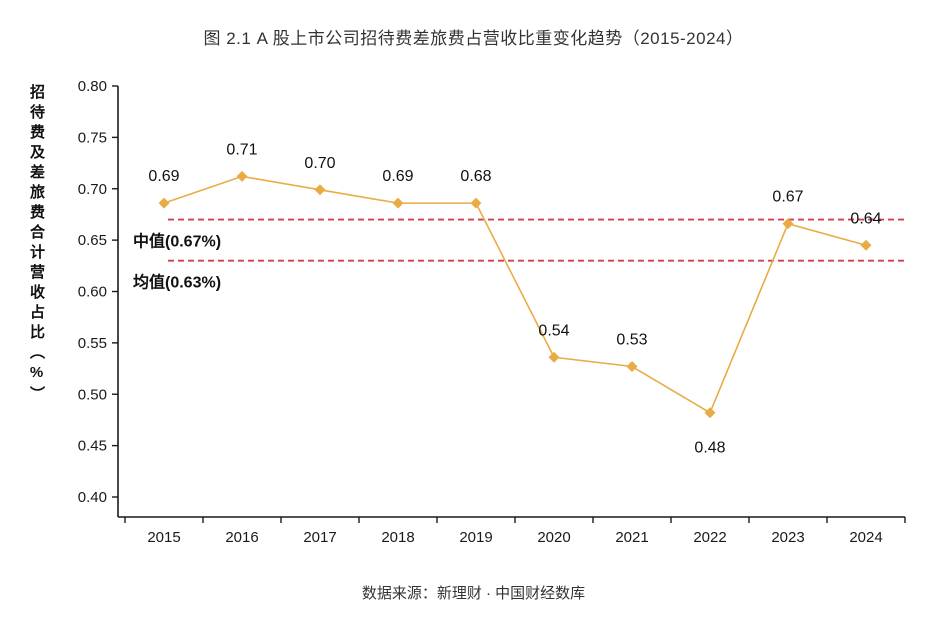 This screenshot has height=625, width=947. Describe the element at coordinates (475, 176) in the screenshot. I see `data-point-label: 0.68` at that location.